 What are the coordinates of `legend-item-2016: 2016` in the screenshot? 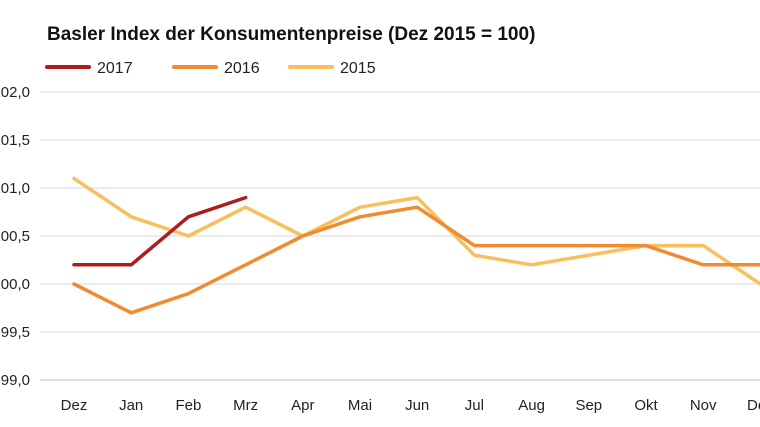 It's located at (216, 68).